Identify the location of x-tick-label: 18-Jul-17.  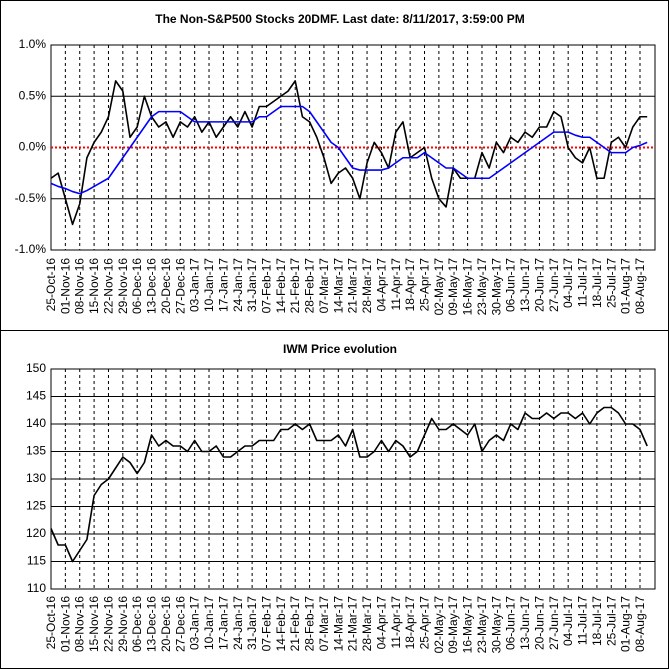
(597, 621).